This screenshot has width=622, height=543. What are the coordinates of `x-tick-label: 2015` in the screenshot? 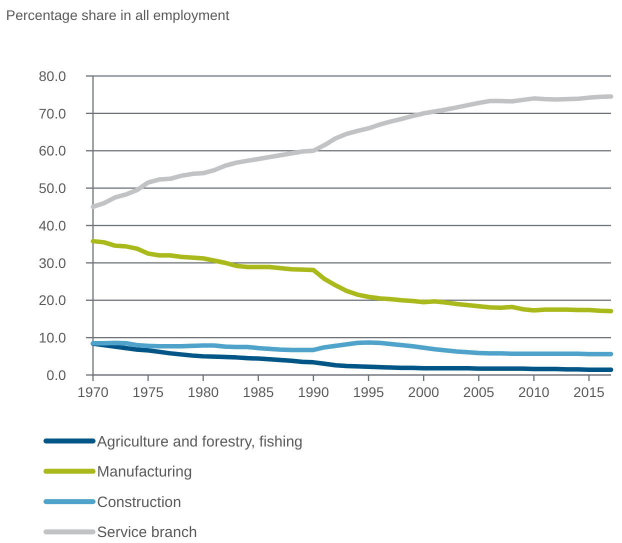 It's located at (589, 392).